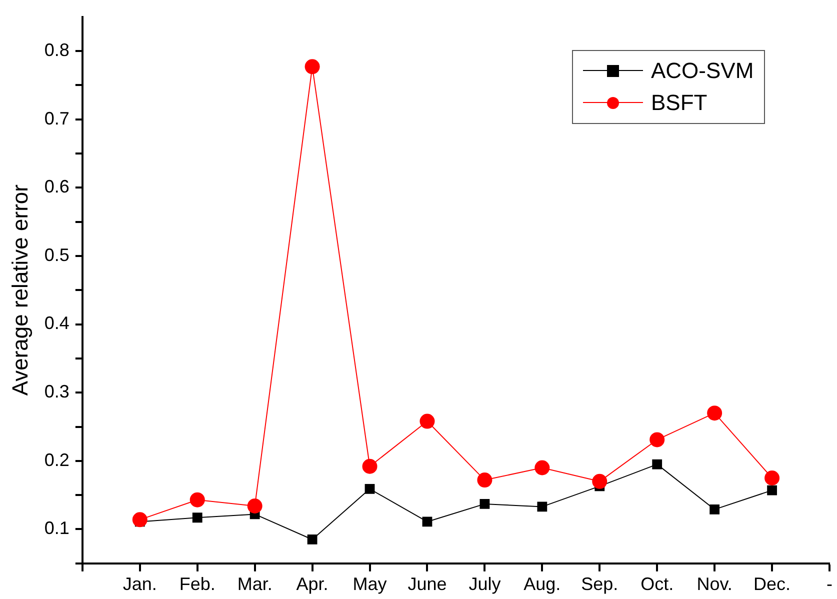 This screenshot has height=599, width=837. I want to click on legend-label: ACO-SVM, so click(702, 71).